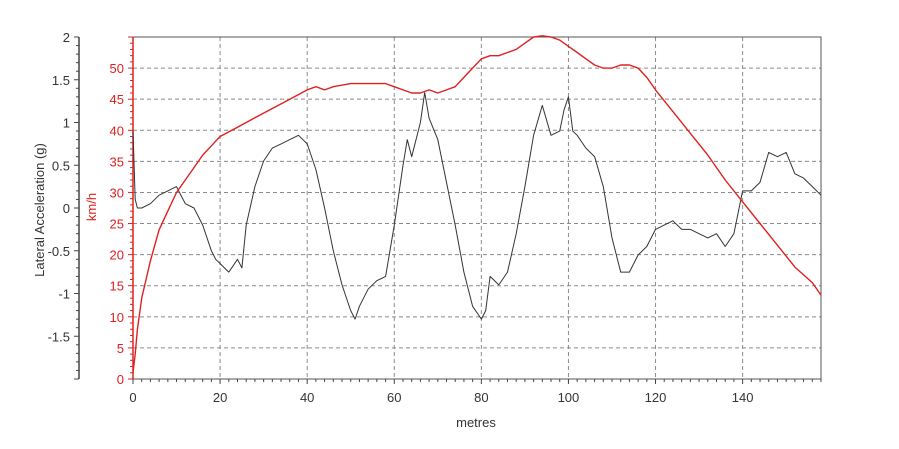 The image size is (899, 449). What do you see at coordinates (481, 397) in the screenshot?
I see `x-axis-tick-label: 80` at bounding box center [481, 397].